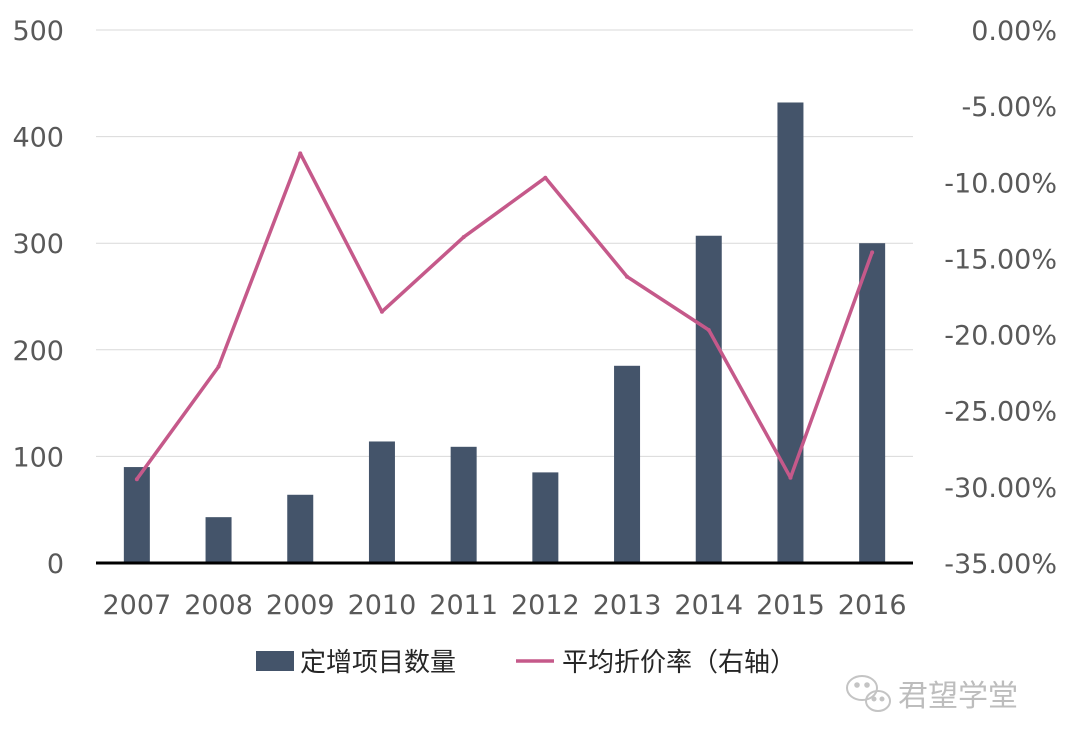  Describe the element at coordinates (627, 276) in the screenshot. I see `line-point-2013` at that location.